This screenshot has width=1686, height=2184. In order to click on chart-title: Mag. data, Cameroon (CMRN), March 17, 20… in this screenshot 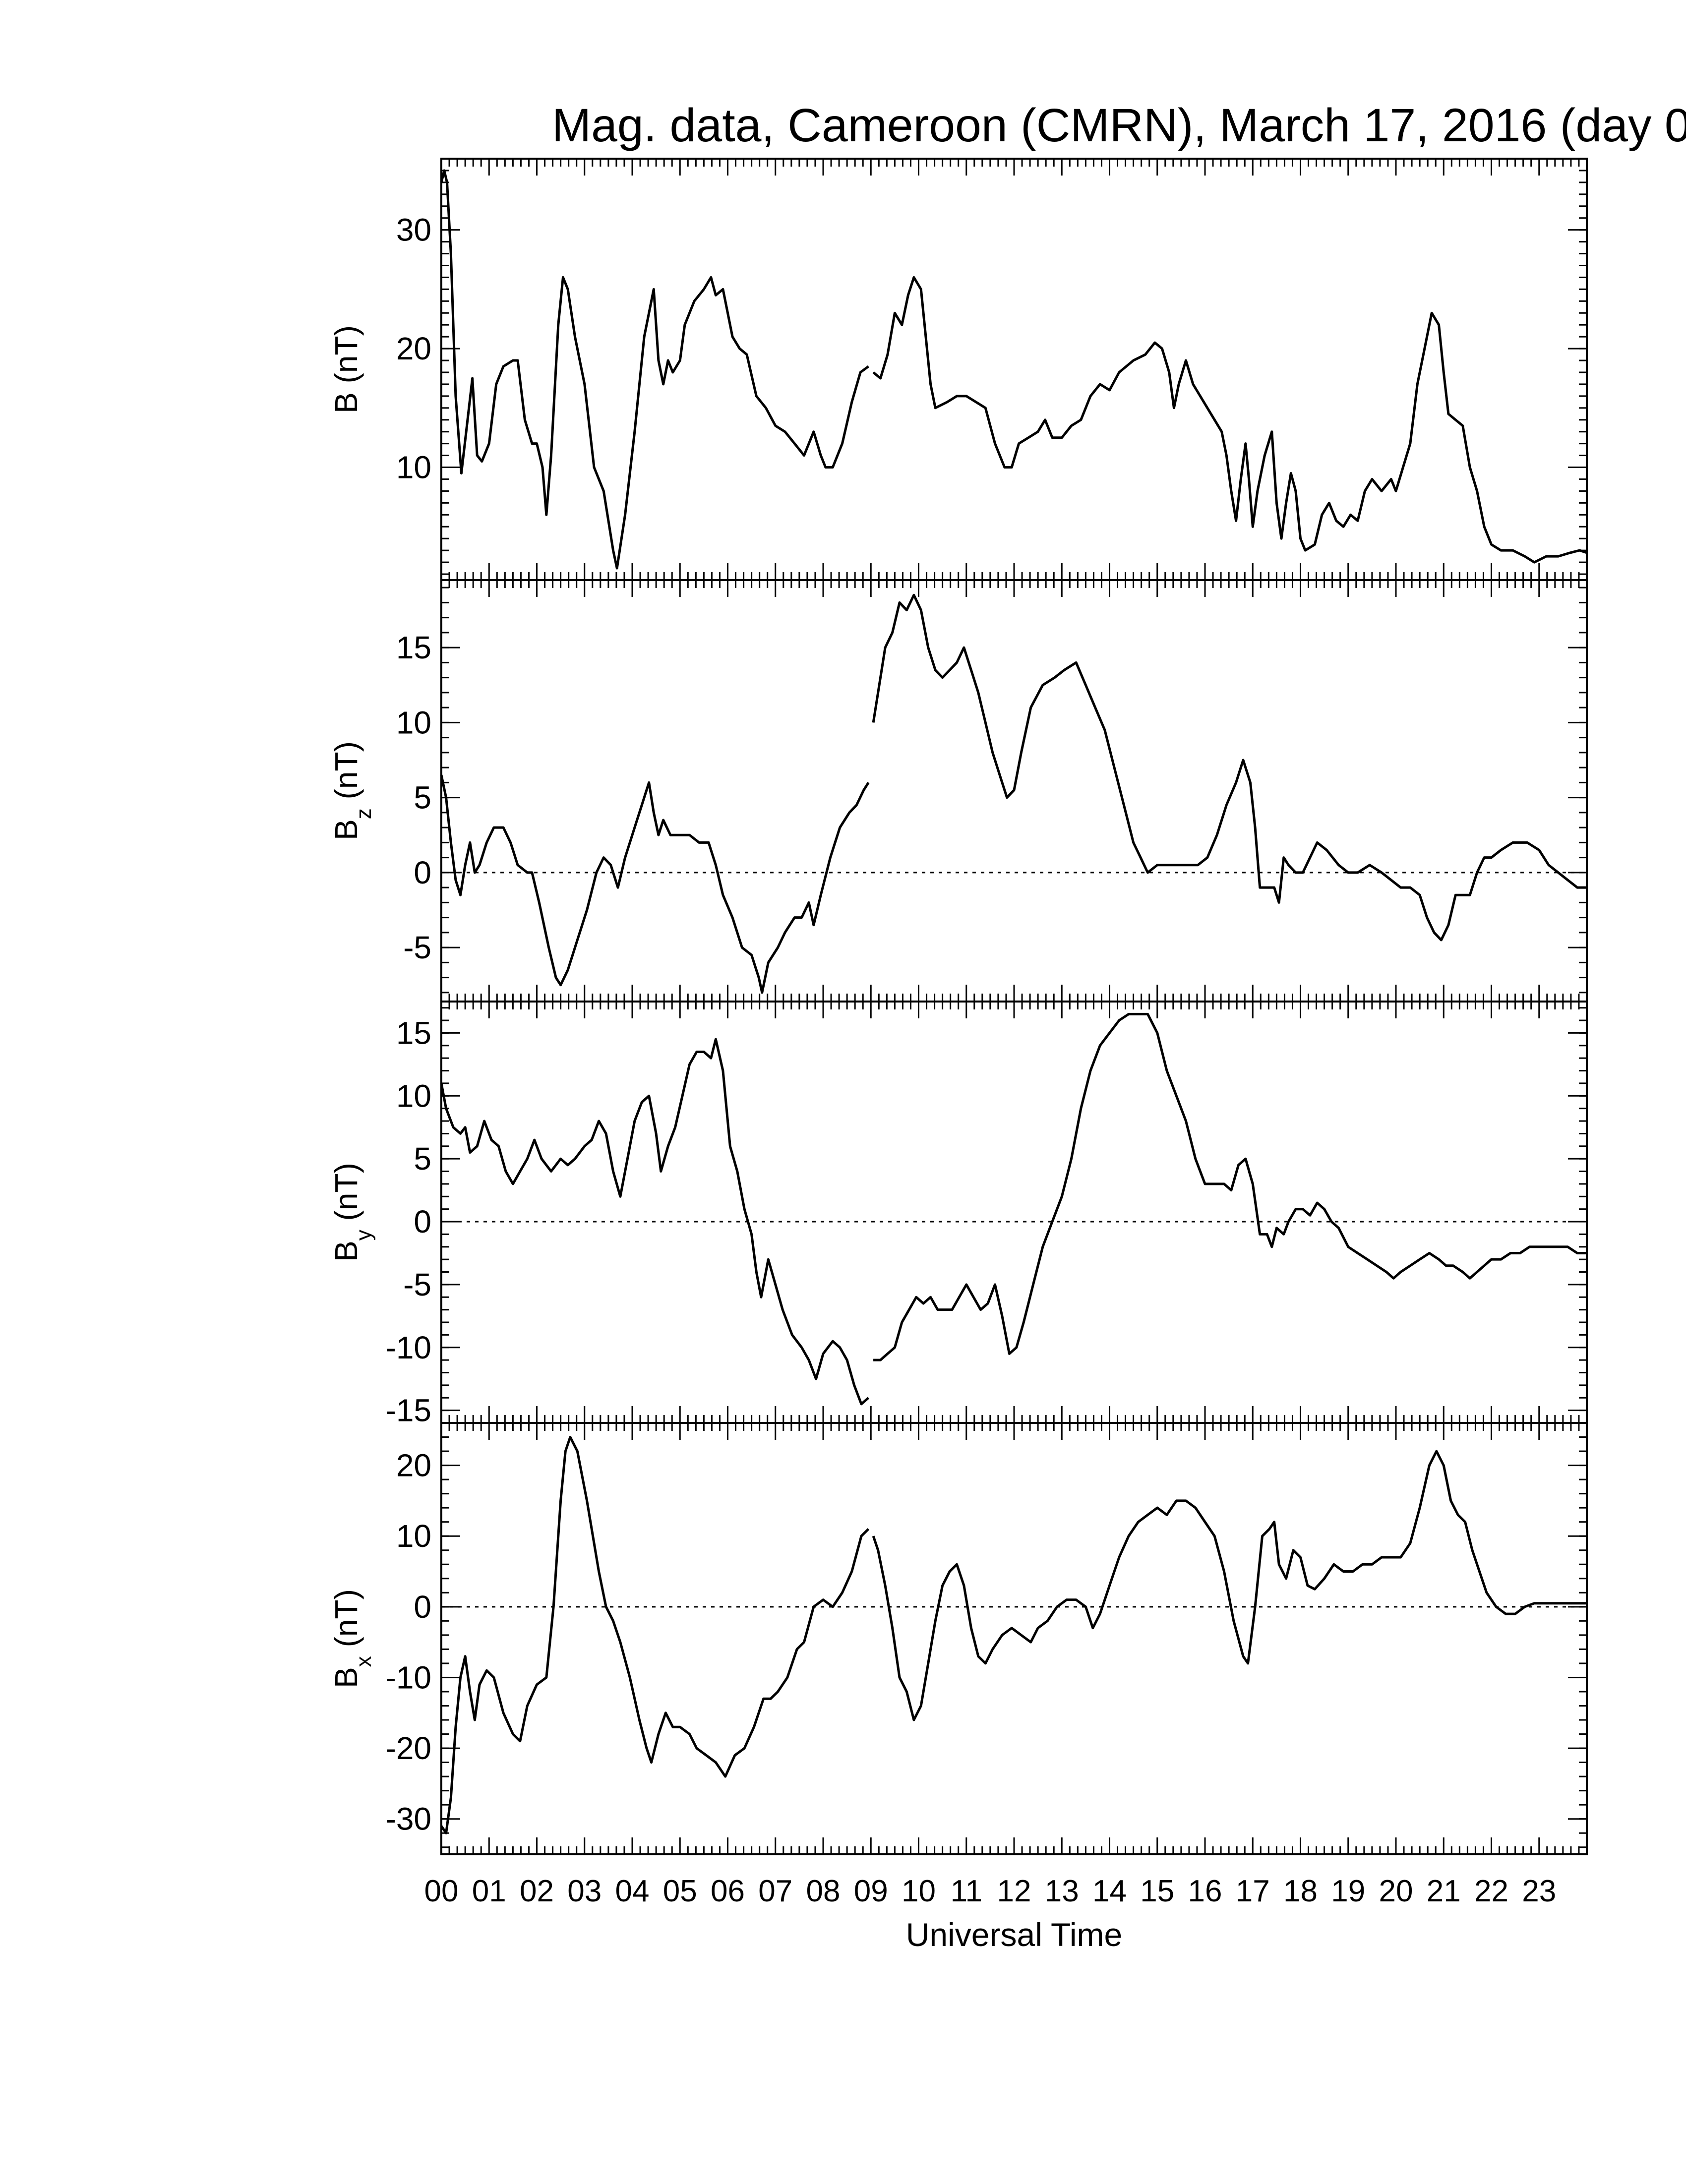, I will do `click(1119, 125)`.